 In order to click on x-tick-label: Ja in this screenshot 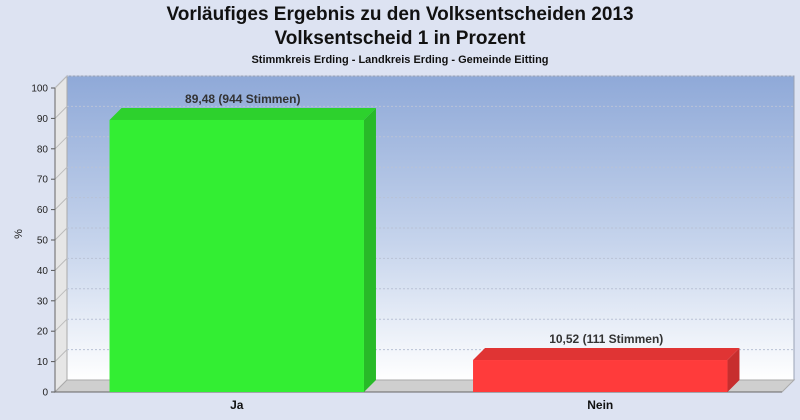, I will do `click(237, 405)`.